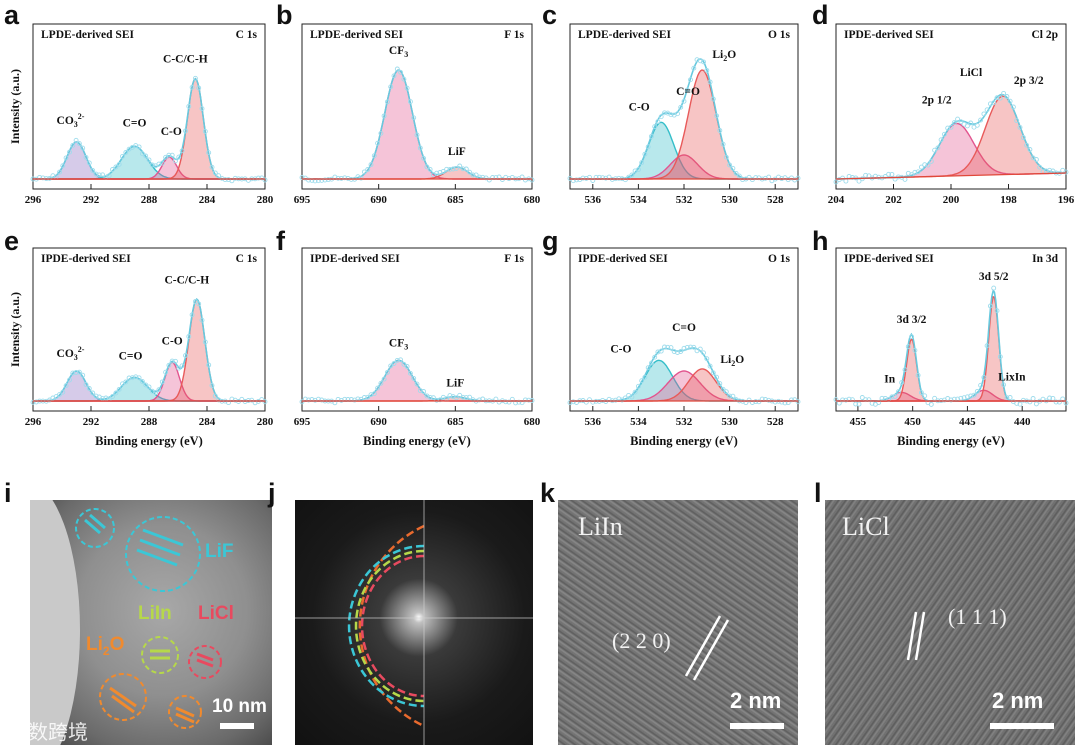  What do you see at coordinates (8, 493) in the screenshot?
I see `panel-label-i: i` at bounding box center [8, 493].